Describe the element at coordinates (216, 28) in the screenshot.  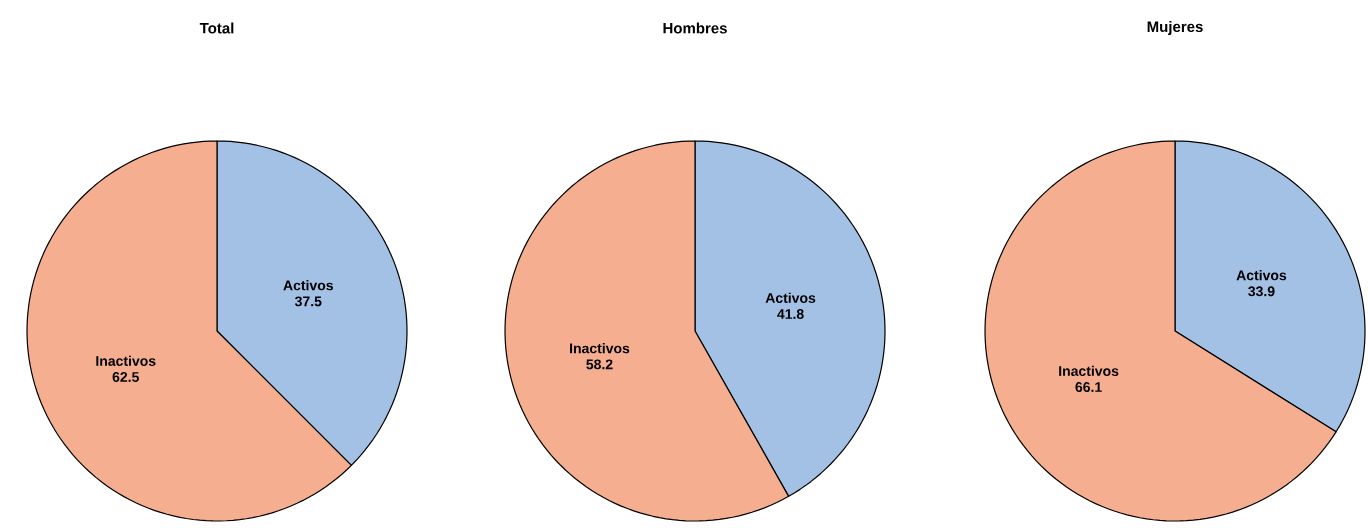
I see `chart-title: Total` at that location.